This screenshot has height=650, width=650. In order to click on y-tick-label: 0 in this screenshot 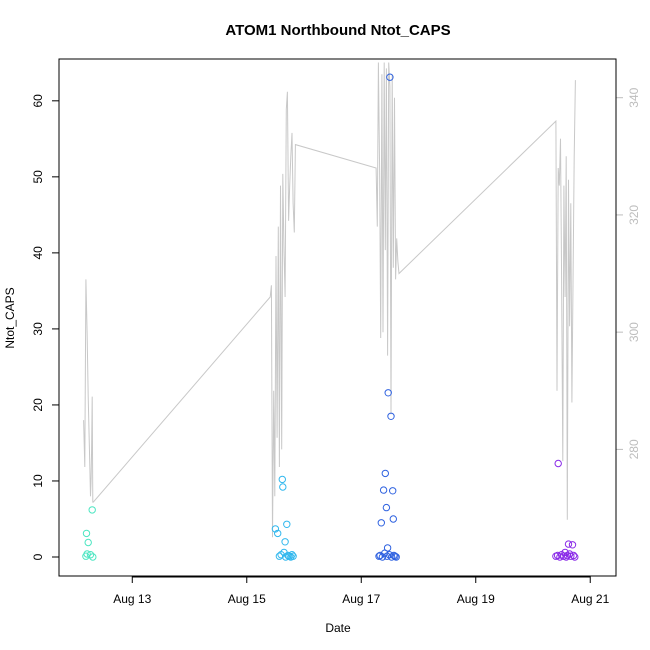, I will do `click(38, 556)`.